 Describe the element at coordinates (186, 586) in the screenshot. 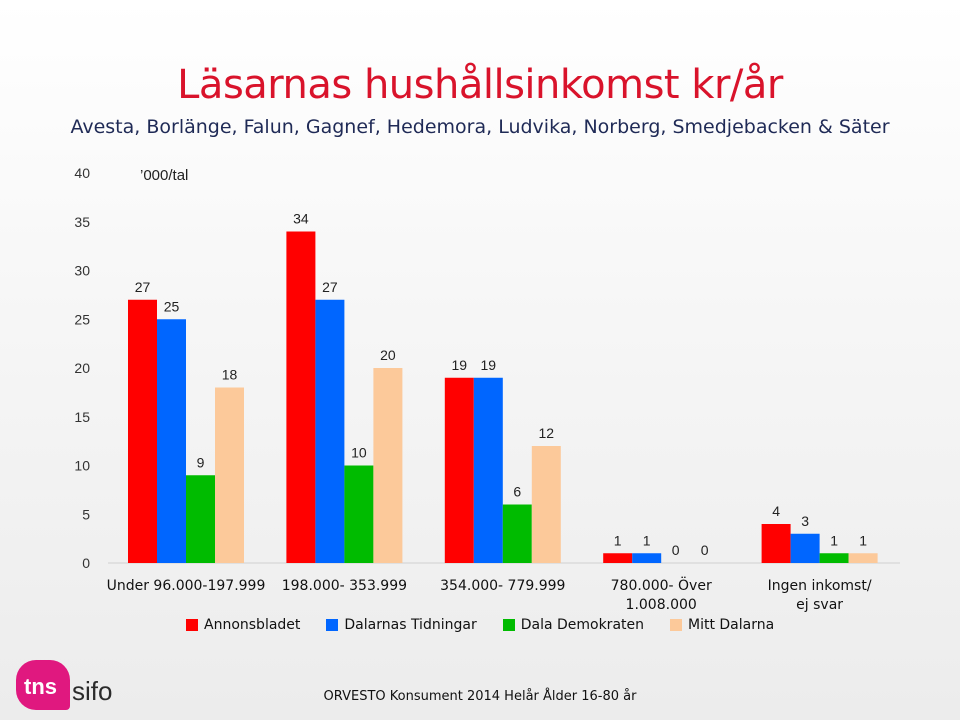

I see `category-label: Under 96.000-197.999` at that location.